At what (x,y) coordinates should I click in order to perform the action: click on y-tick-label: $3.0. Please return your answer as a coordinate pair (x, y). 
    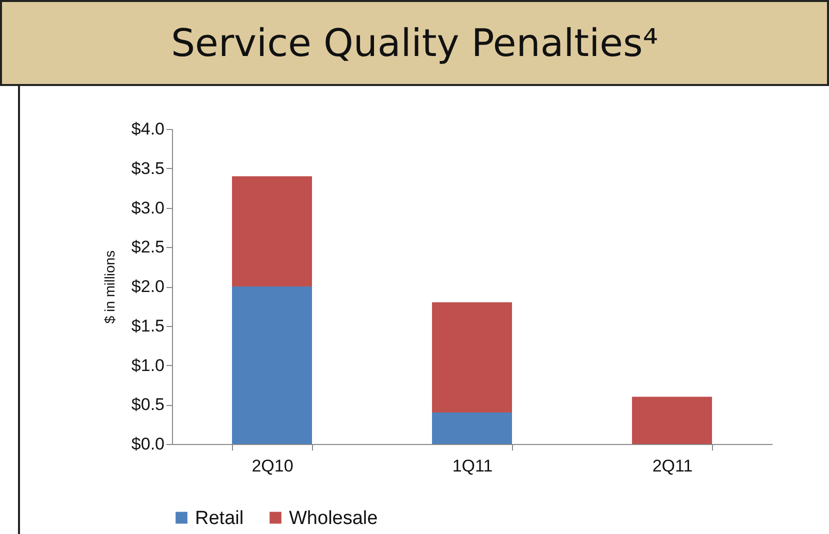
    Looking at the image, I should click on (147, 208).